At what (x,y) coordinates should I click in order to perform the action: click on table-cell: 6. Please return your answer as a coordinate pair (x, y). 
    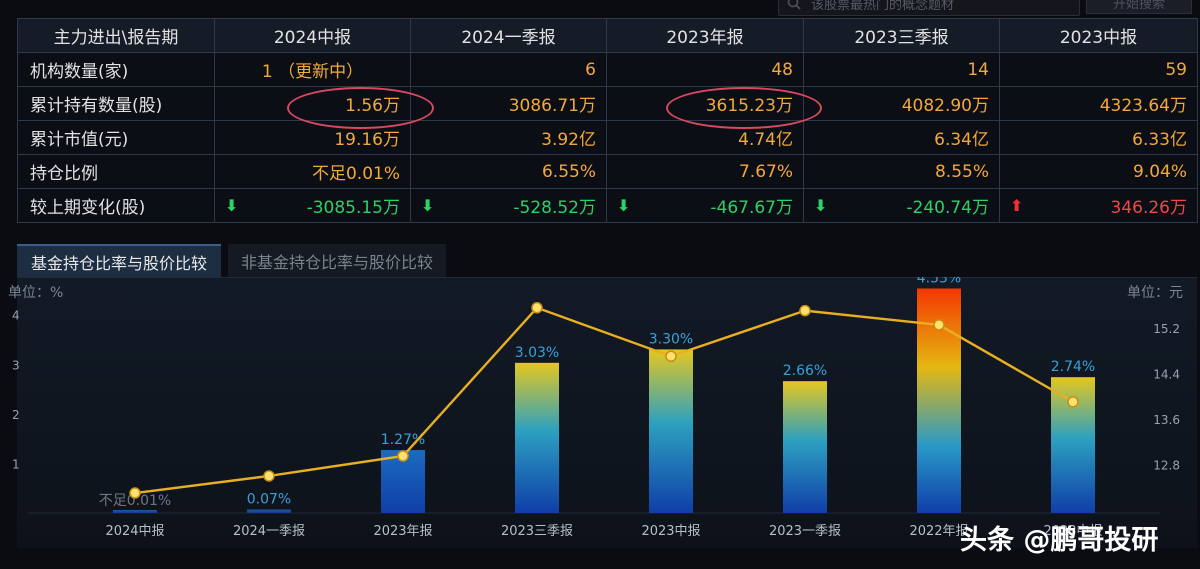
    Looking at the image, I should click on (508, 69).